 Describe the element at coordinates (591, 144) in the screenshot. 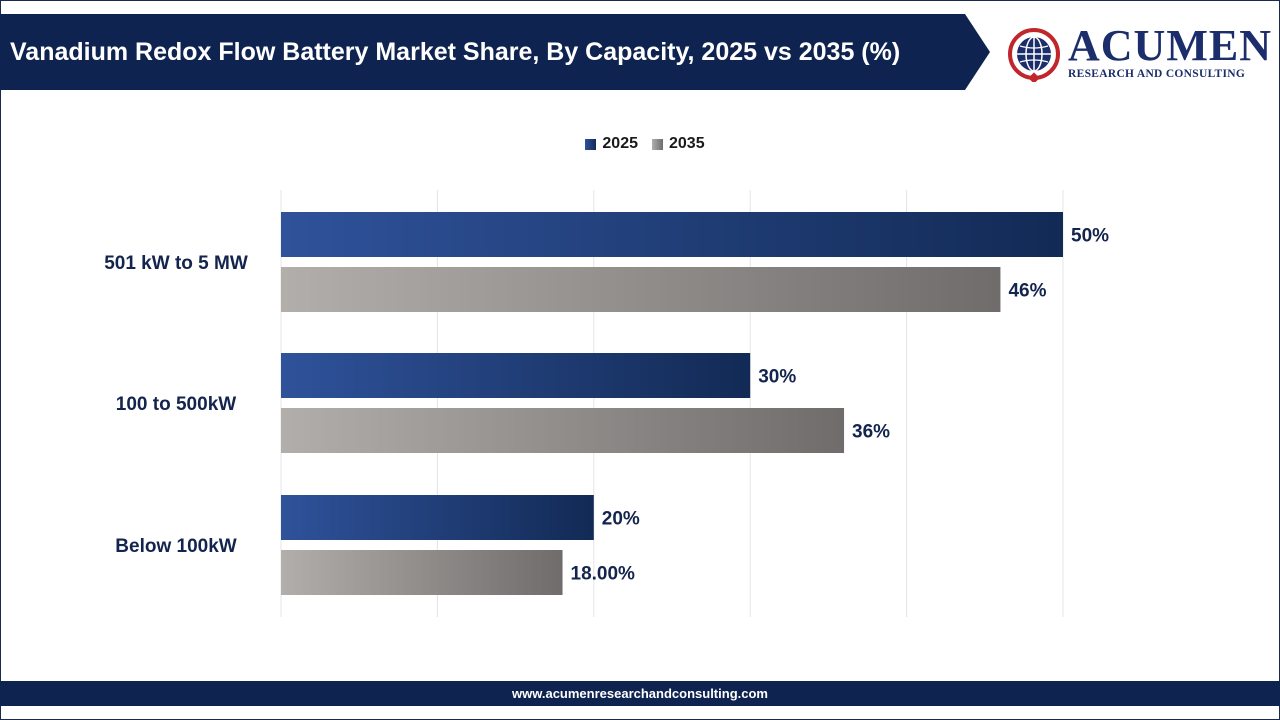

I see `legend-swatch-2025` at that location.